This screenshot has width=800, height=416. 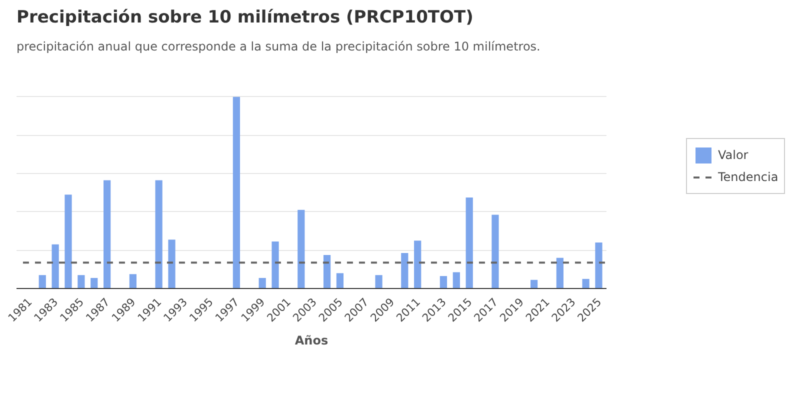 What do you see at coordinates (245, 18) in the screenshot?
I see `chart-title: Precipitación sobre 10 milímetros (PRCP10TOT)` at bounding box center [245, 18].